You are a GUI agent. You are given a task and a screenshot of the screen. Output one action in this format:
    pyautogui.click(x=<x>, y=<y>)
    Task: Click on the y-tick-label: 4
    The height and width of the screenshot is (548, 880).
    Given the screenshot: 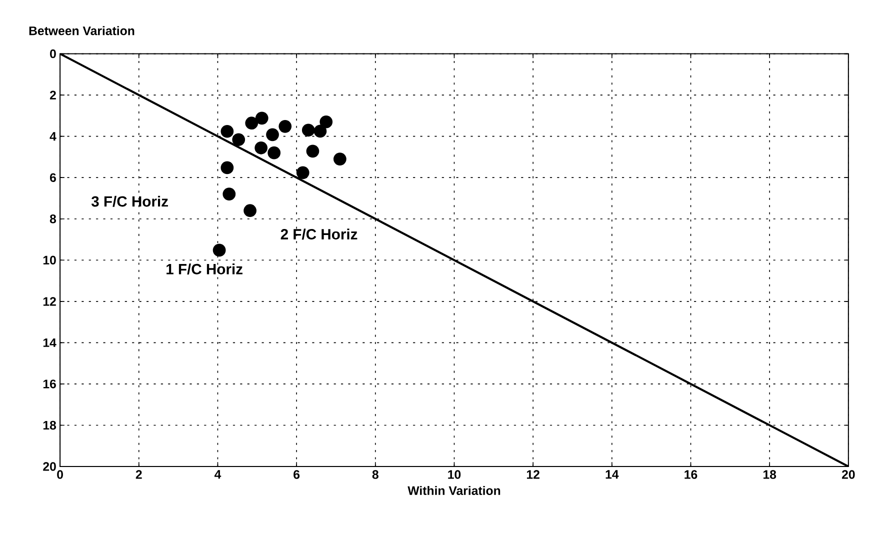 What is the action you would take?
    pyautogui.click(x=53, y=136)
    